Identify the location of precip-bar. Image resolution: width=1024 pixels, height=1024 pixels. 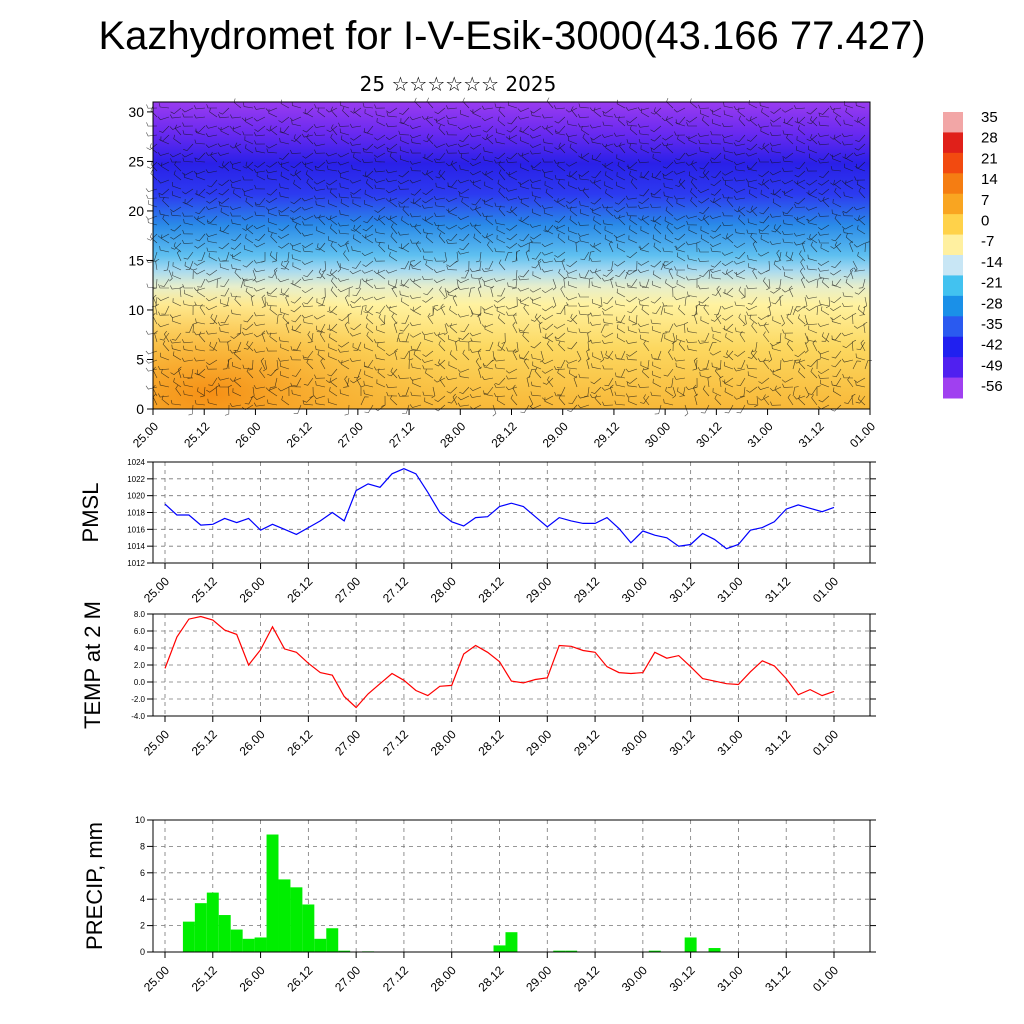
(260, 944).